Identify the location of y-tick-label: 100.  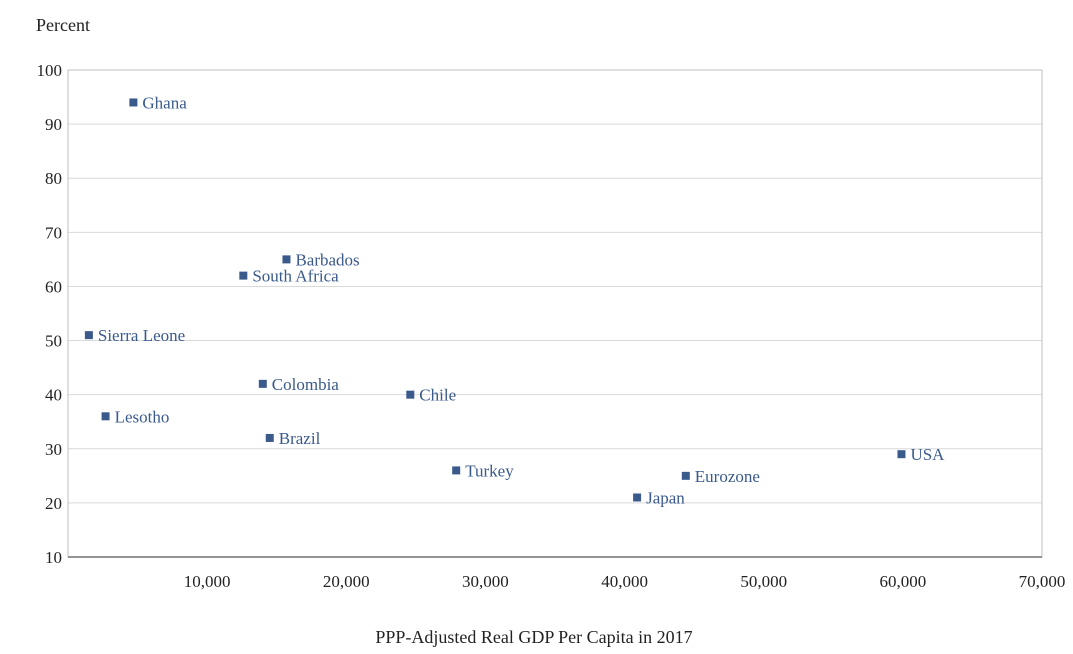
(50, 70).